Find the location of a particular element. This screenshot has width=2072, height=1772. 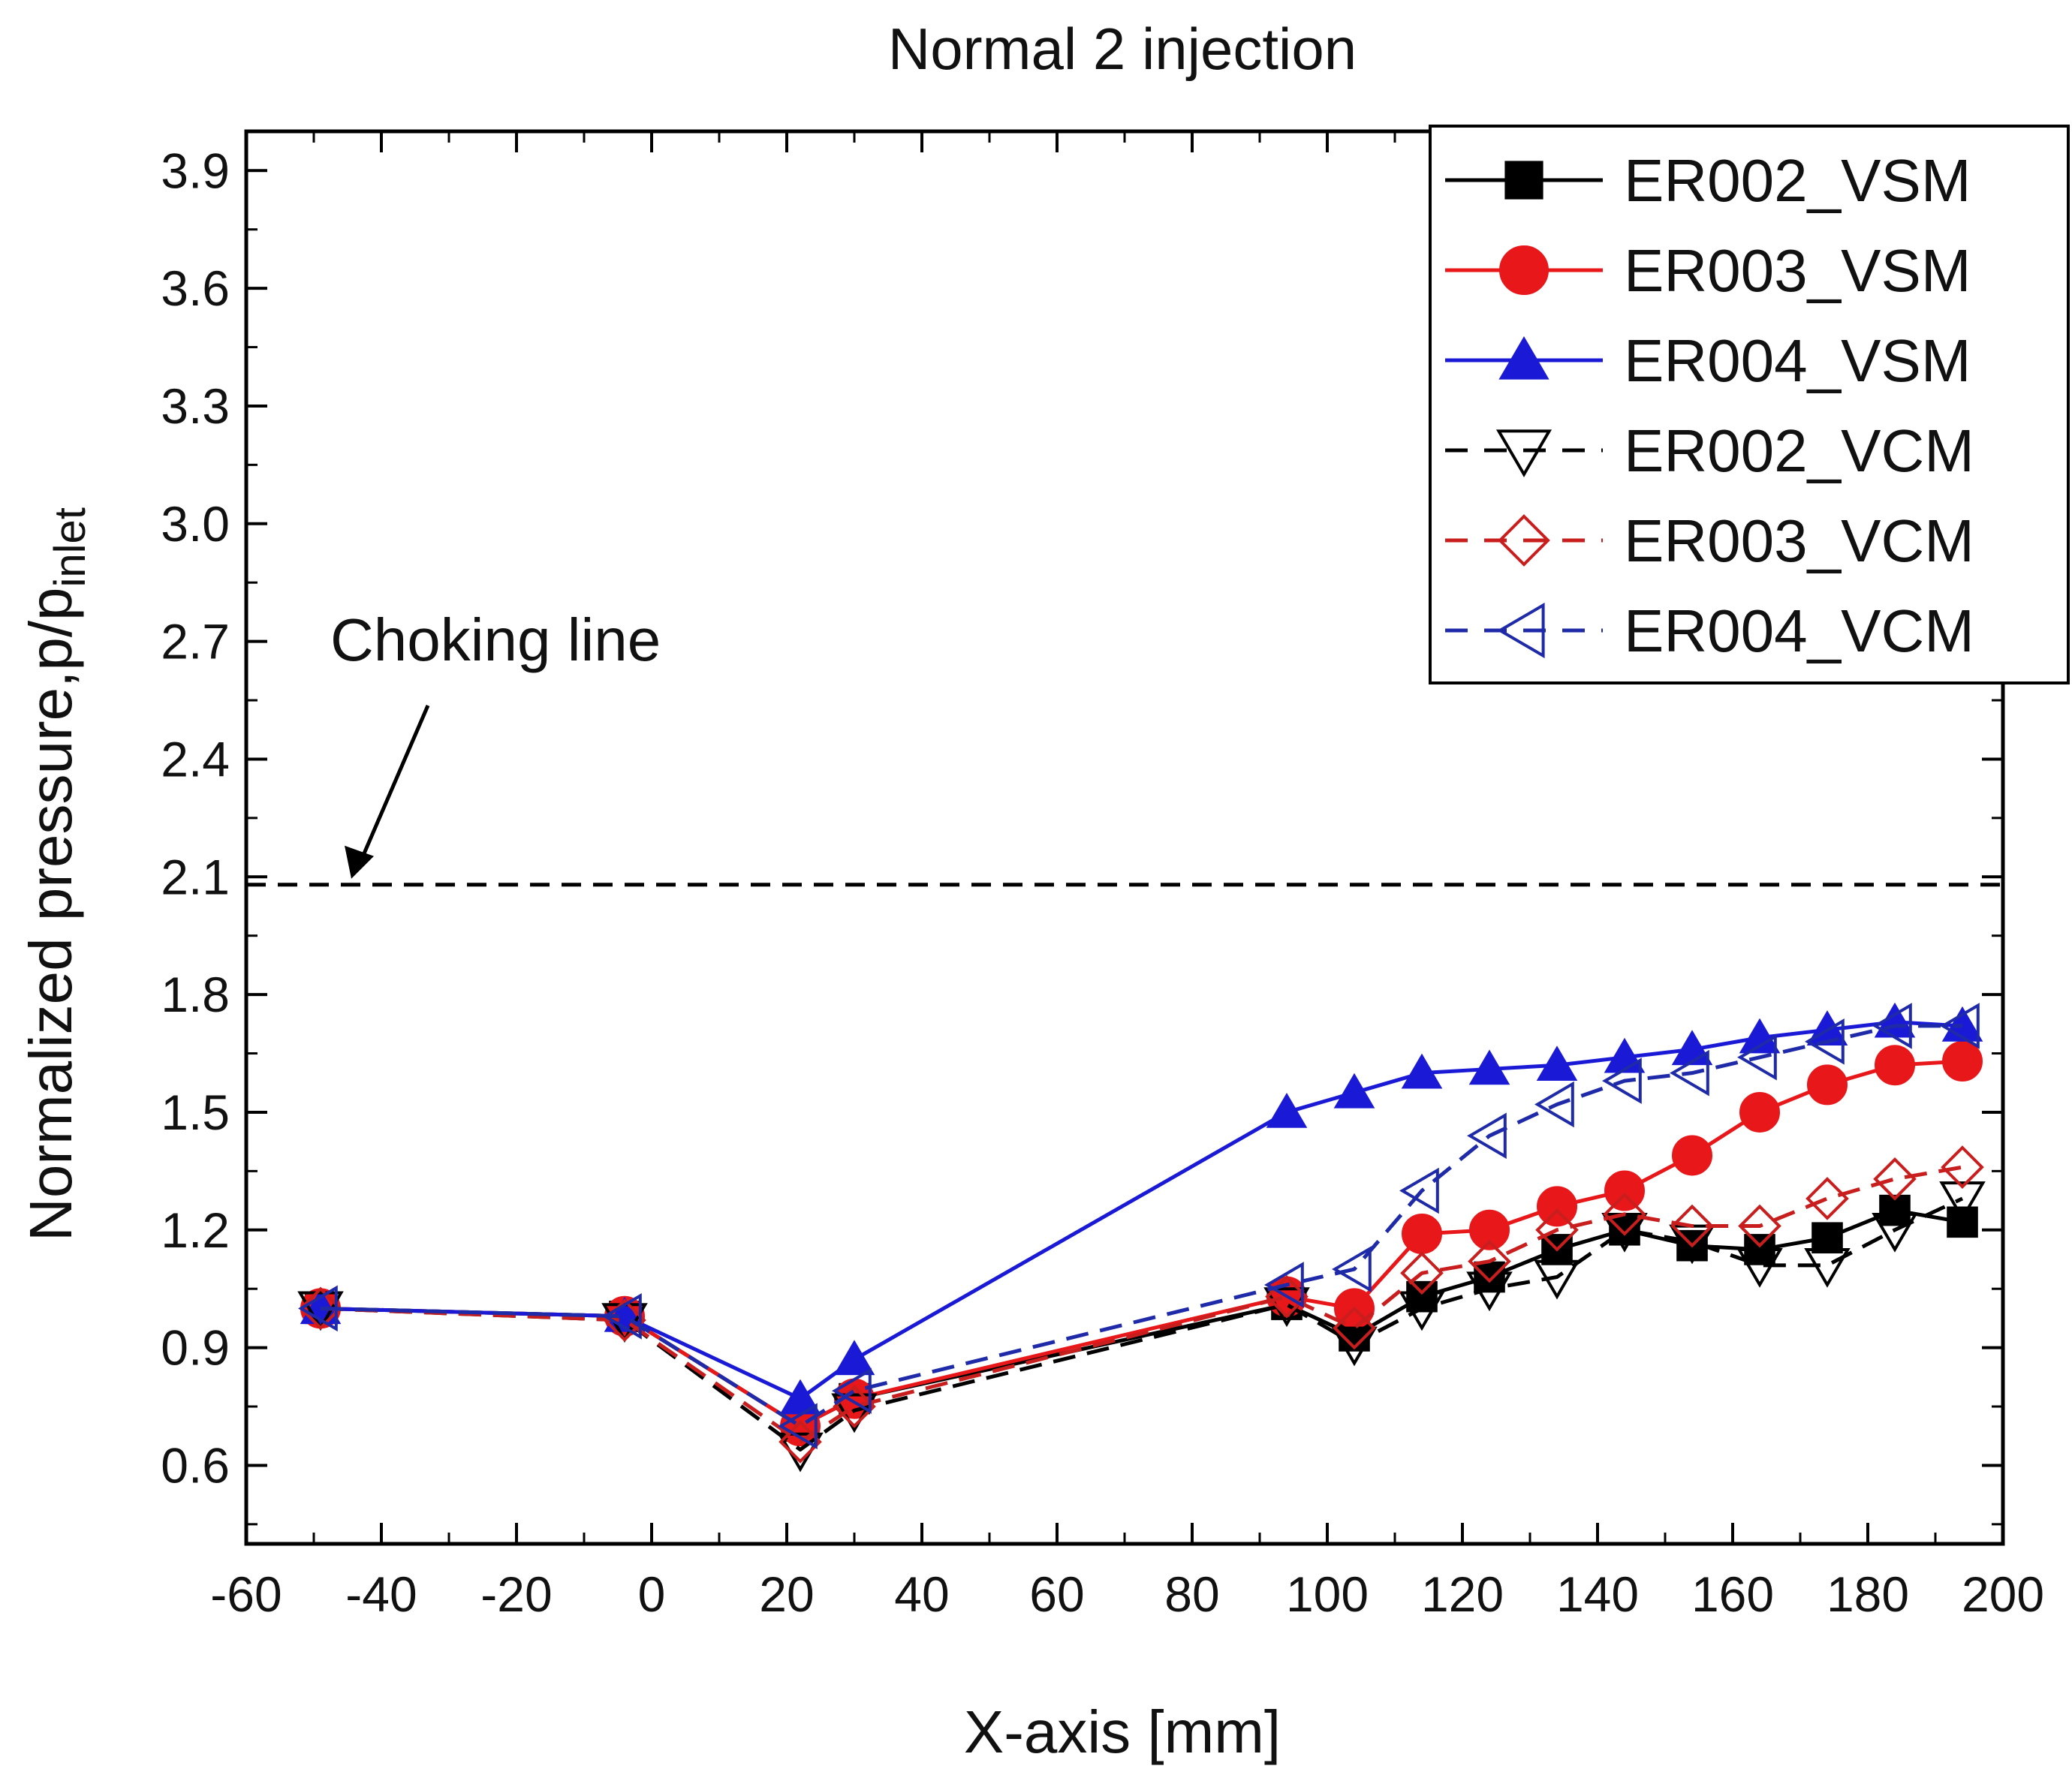

x-tick-label: 40 is located at coordinates (921, 1594).